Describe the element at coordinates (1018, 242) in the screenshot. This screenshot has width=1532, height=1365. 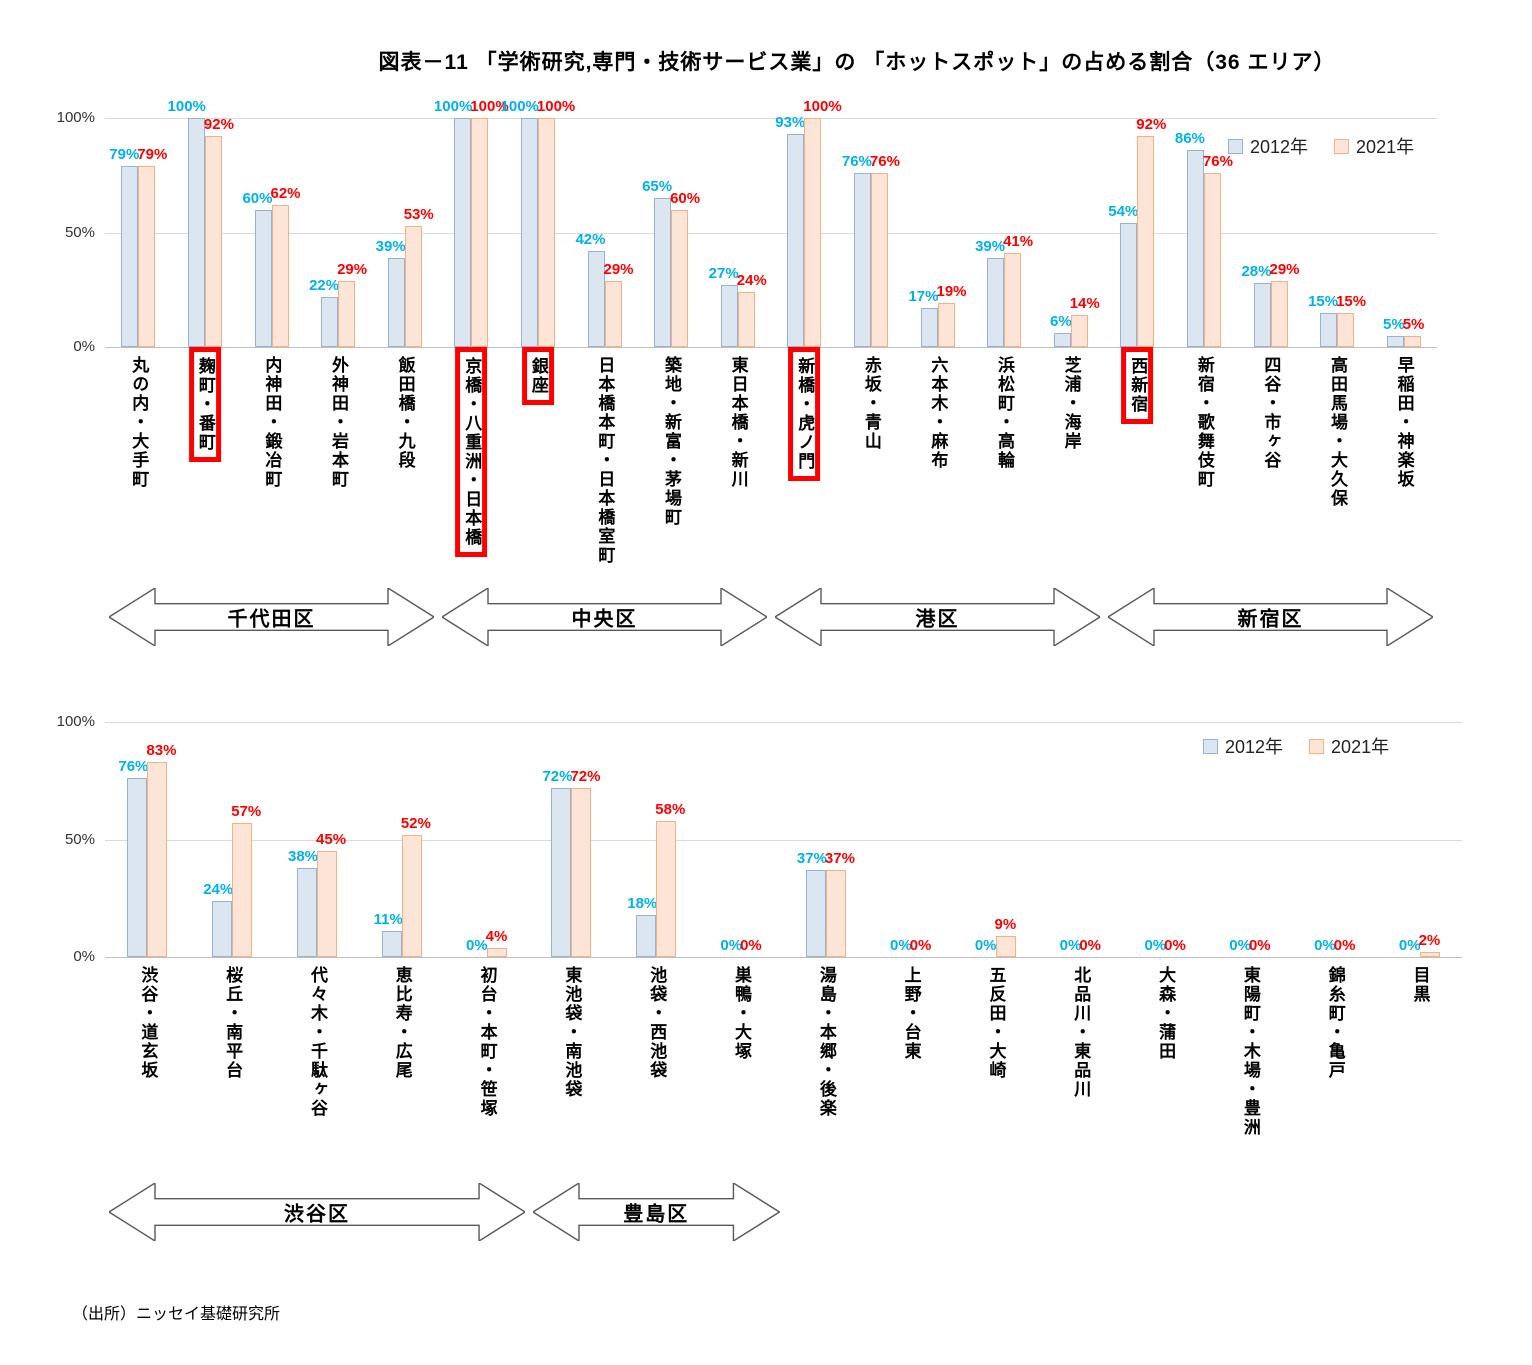
I see `value-label-2021: 41%` at that location.